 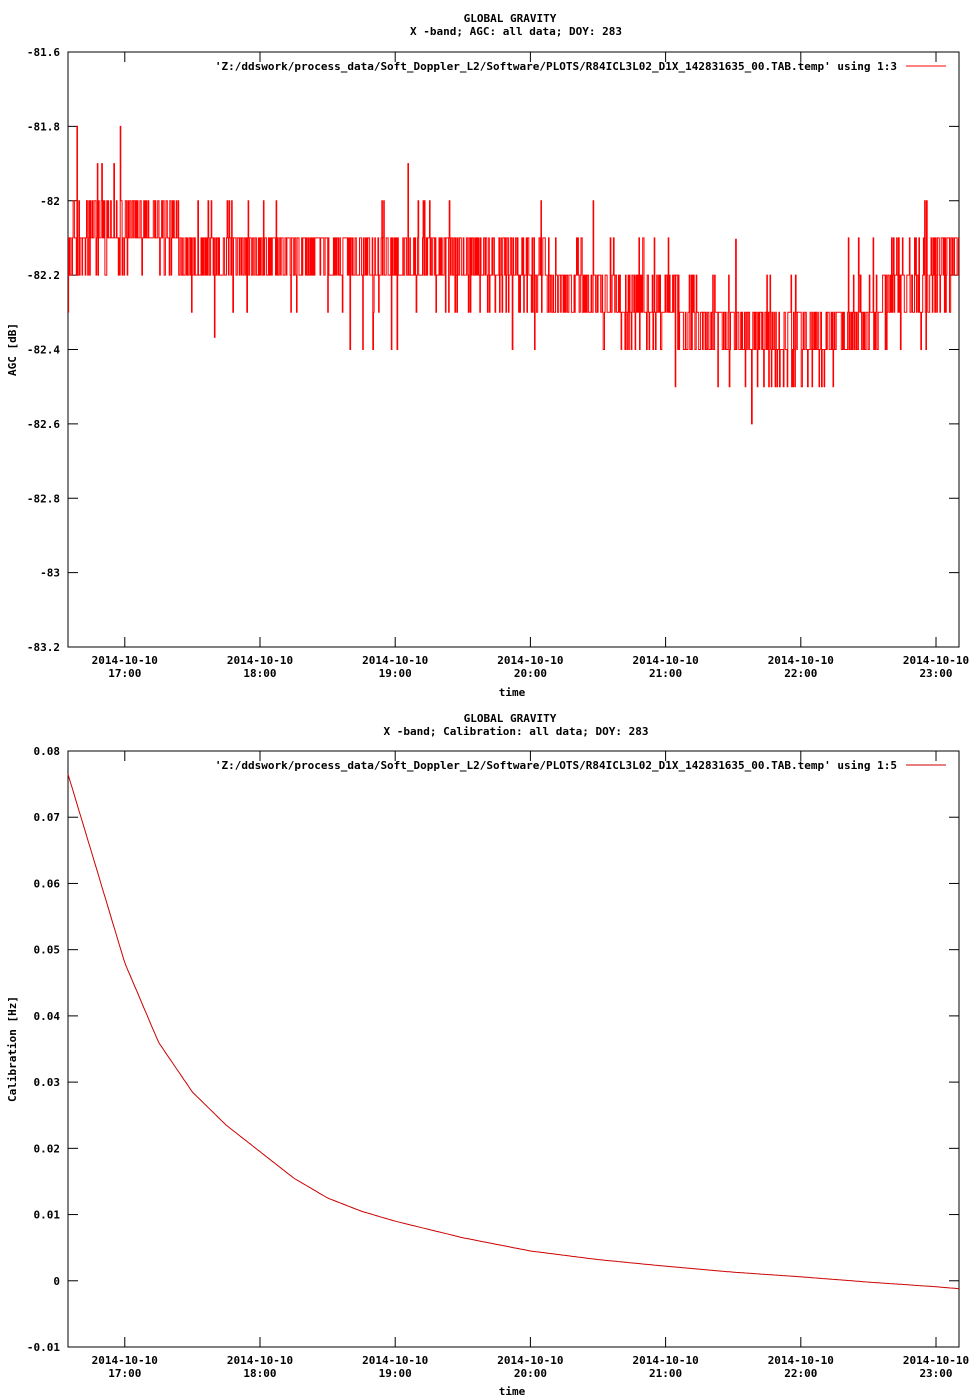 What do you see at coordinates (43, 52) in the screenshot?
I see `y-tick-label: -81.6` at bounding box center [43, 52].